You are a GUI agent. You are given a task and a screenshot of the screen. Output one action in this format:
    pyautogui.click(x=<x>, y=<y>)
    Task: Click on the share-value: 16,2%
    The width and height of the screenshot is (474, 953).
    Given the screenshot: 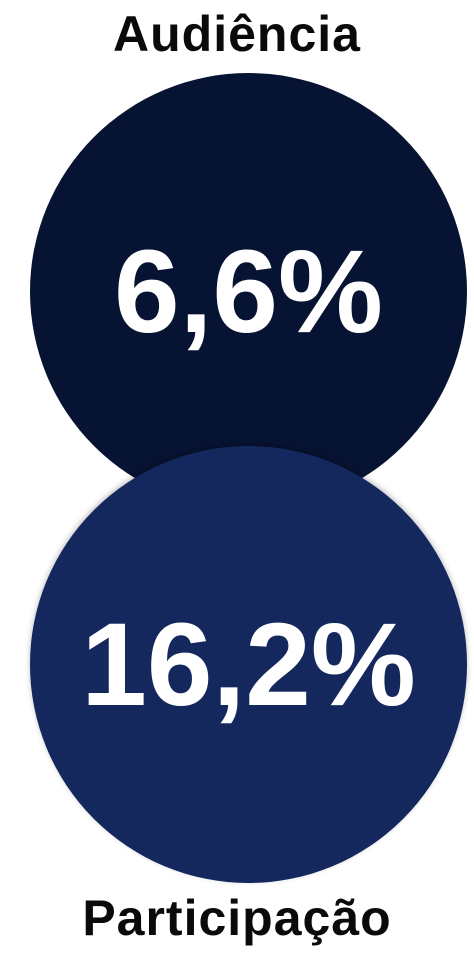 What is the action you would take?
    pyautogui.click(x=248, y=664)
    